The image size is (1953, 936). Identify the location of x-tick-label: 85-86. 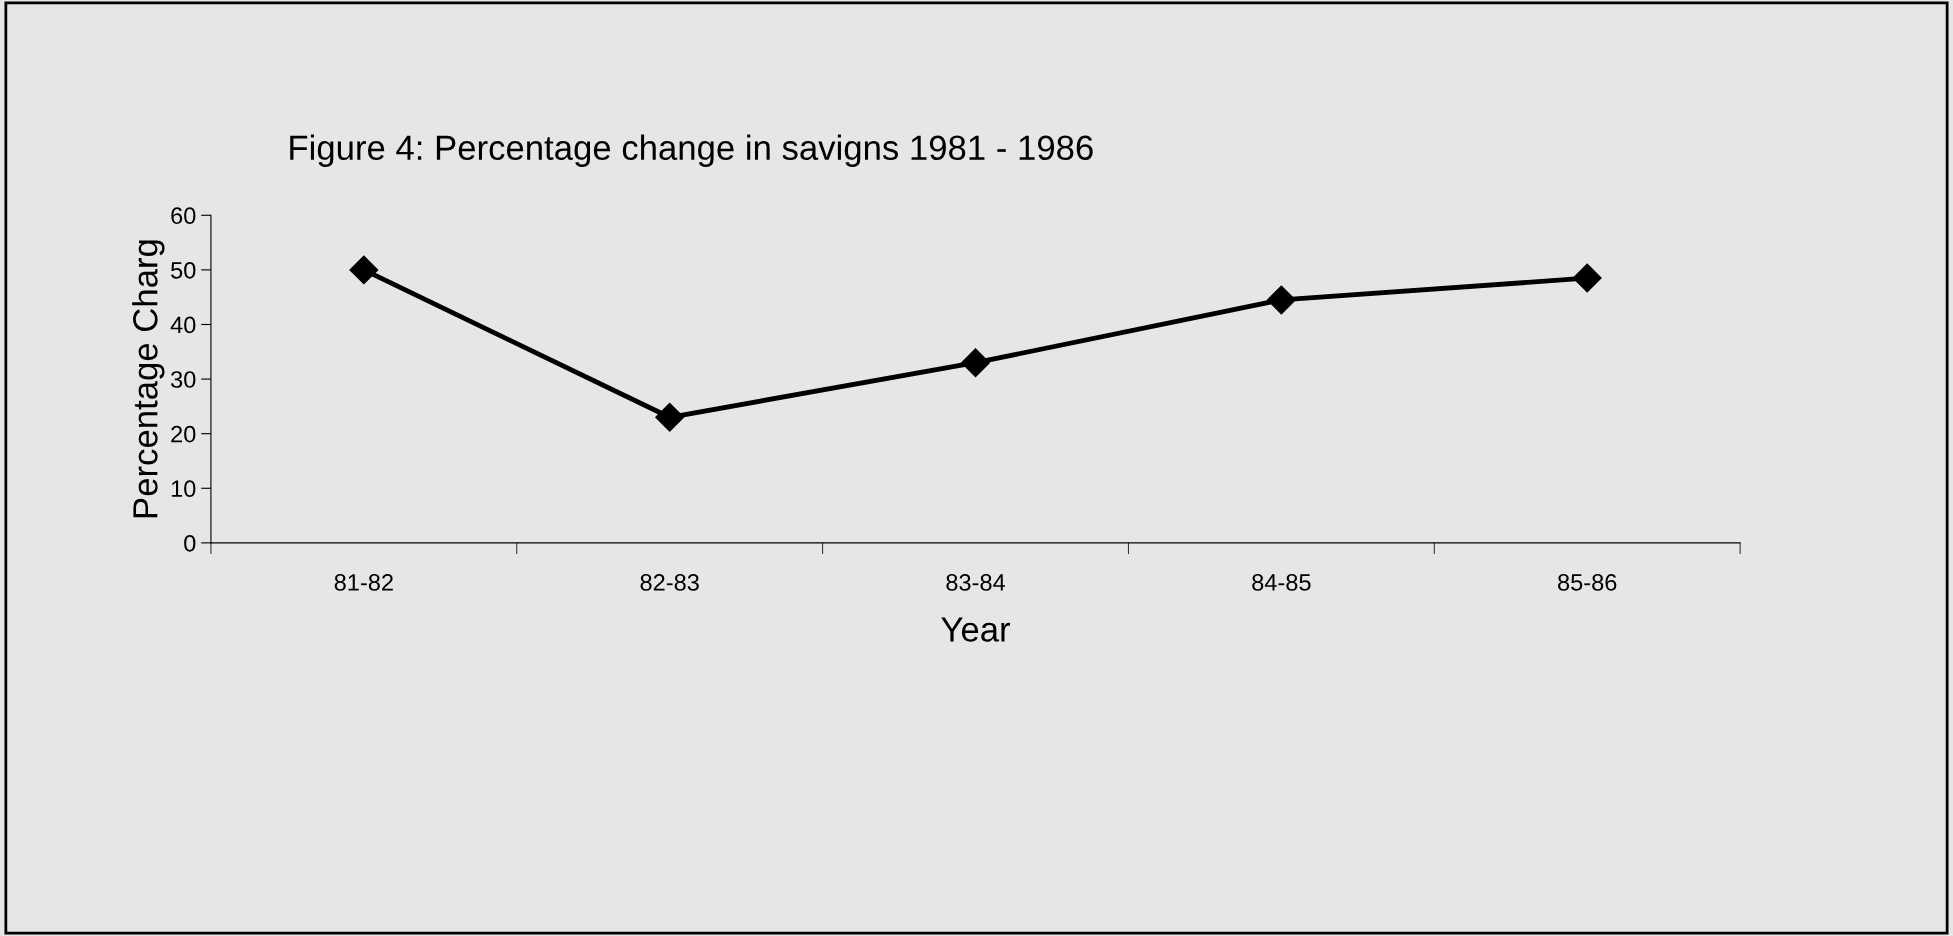
(1587, 582).